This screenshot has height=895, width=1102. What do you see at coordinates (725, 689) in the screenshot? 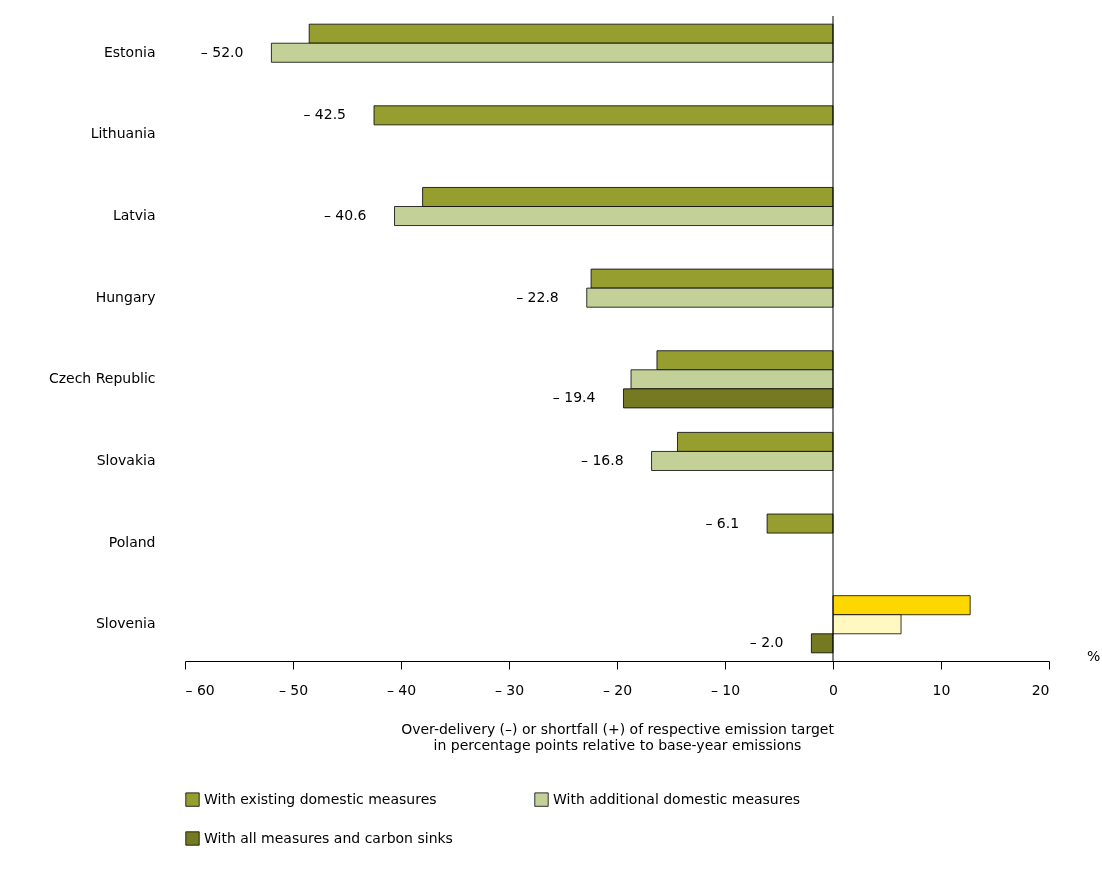
I see `x-tick-label: – 10` at bounding box center [725, 689].